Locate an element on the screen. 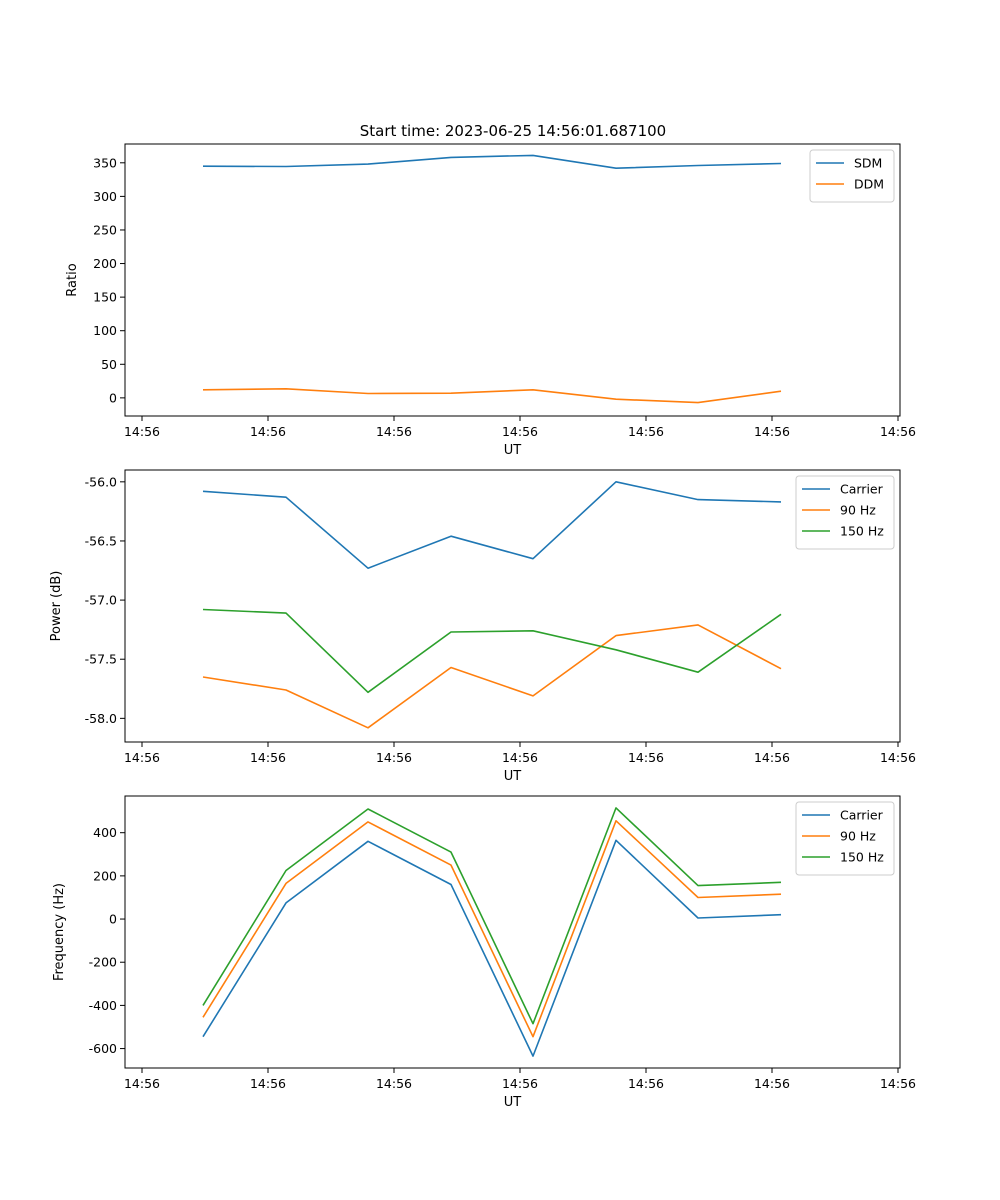 Image resolution: width=1000 pixels, height=1200 pixels. y-tick-label: 100 is located at coordinates (105, 330).